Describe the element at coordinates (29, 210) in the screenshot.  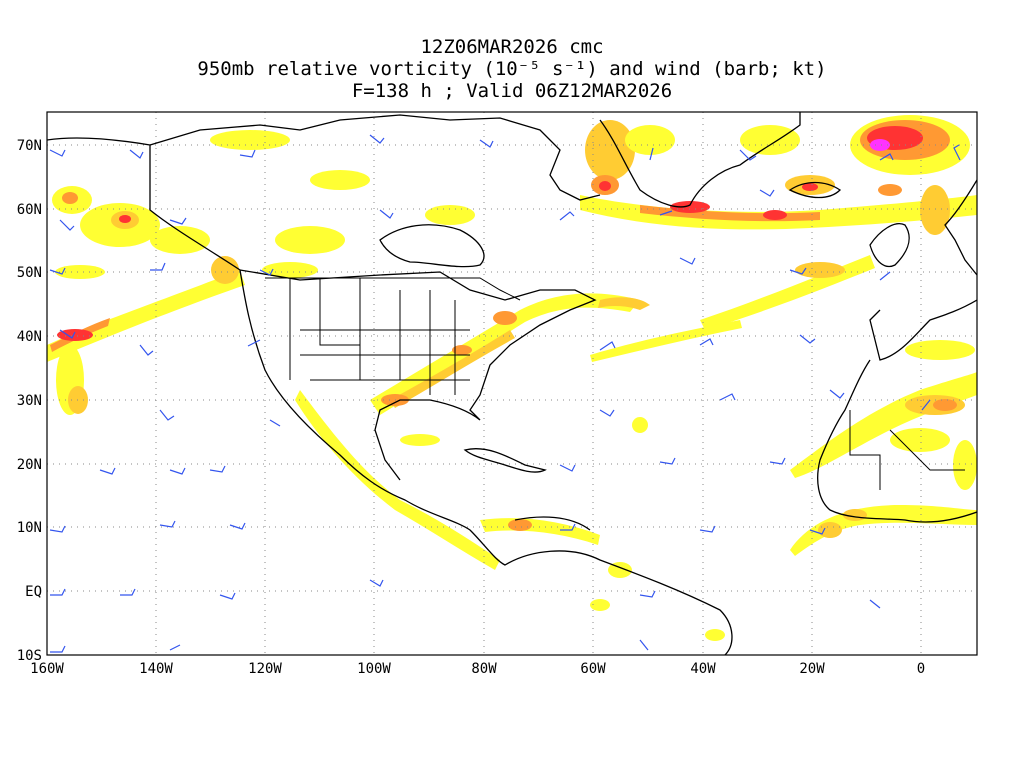
I see `lat-label-60n: 60N` at that location.